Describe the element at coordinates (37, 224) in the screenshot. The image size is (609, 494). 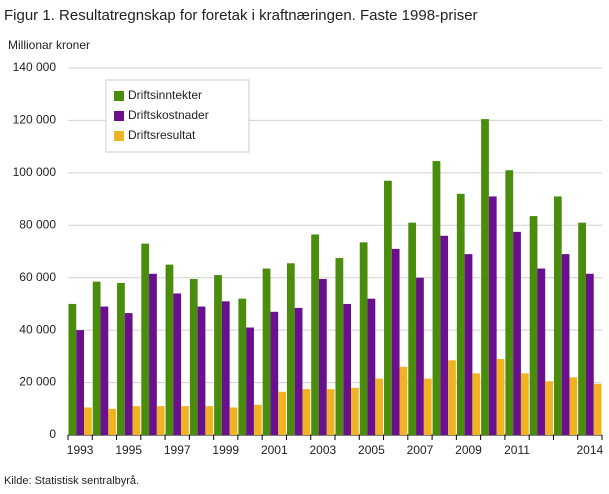
I see `y-tick-label: 80 000` at that location.